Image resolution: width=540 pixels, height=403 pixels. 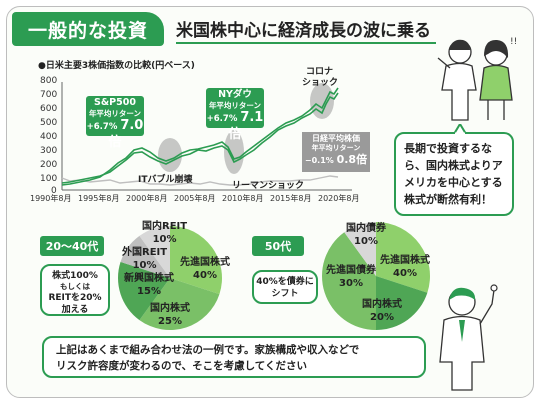 I want to click on nikkei-name: 日経平均株価, so click(x=336, y=138).